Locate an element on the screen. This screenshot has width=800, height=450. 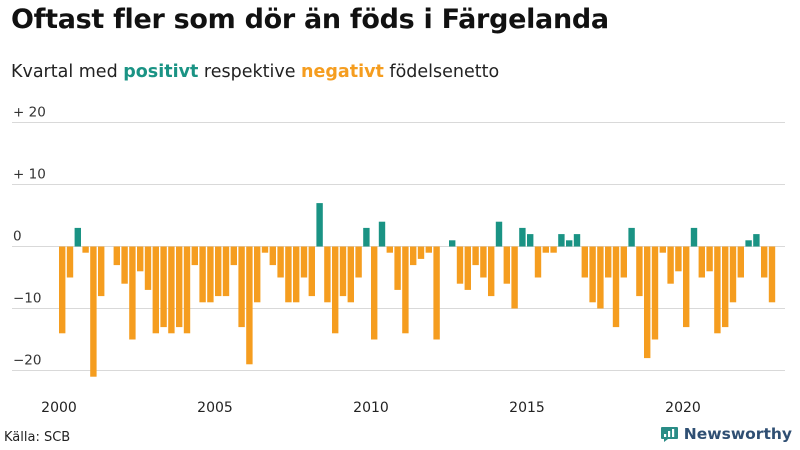
brand-name: Newsworthy is located at coordinates (737, 434).